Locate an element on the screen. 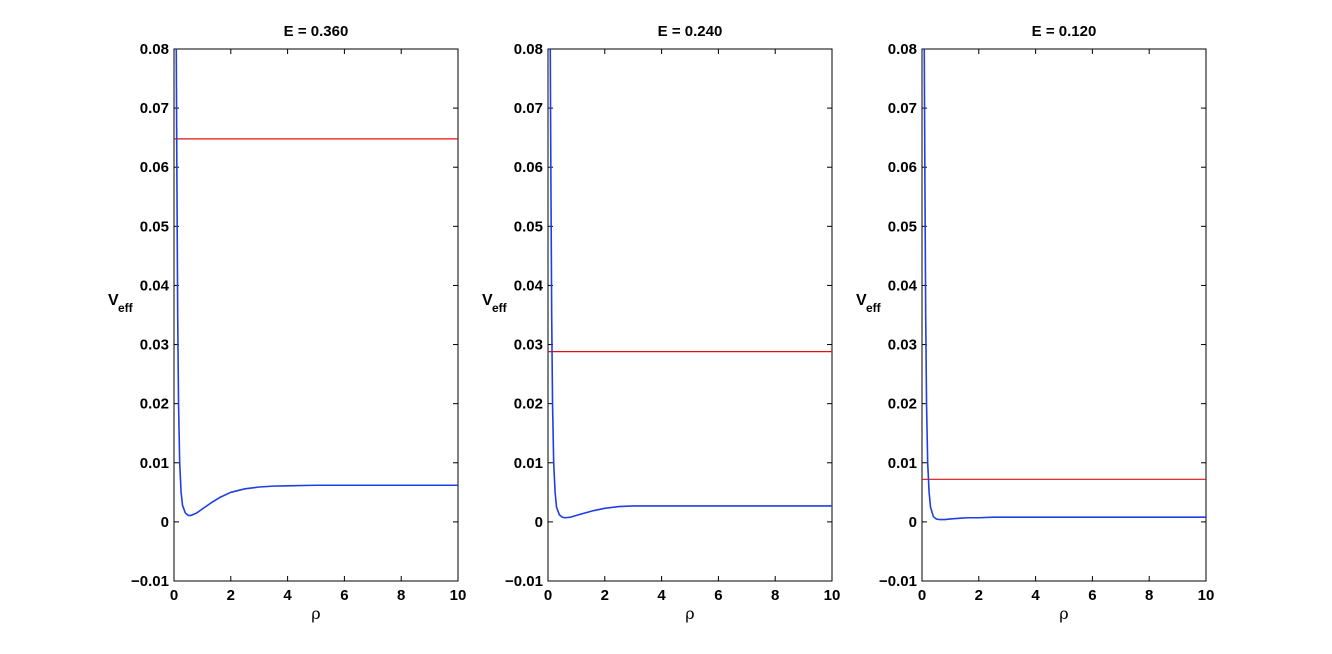 The height and width of the screenshot is (654, 1332). chart-title: E = 0.360 is located at coordinates (316, 31).